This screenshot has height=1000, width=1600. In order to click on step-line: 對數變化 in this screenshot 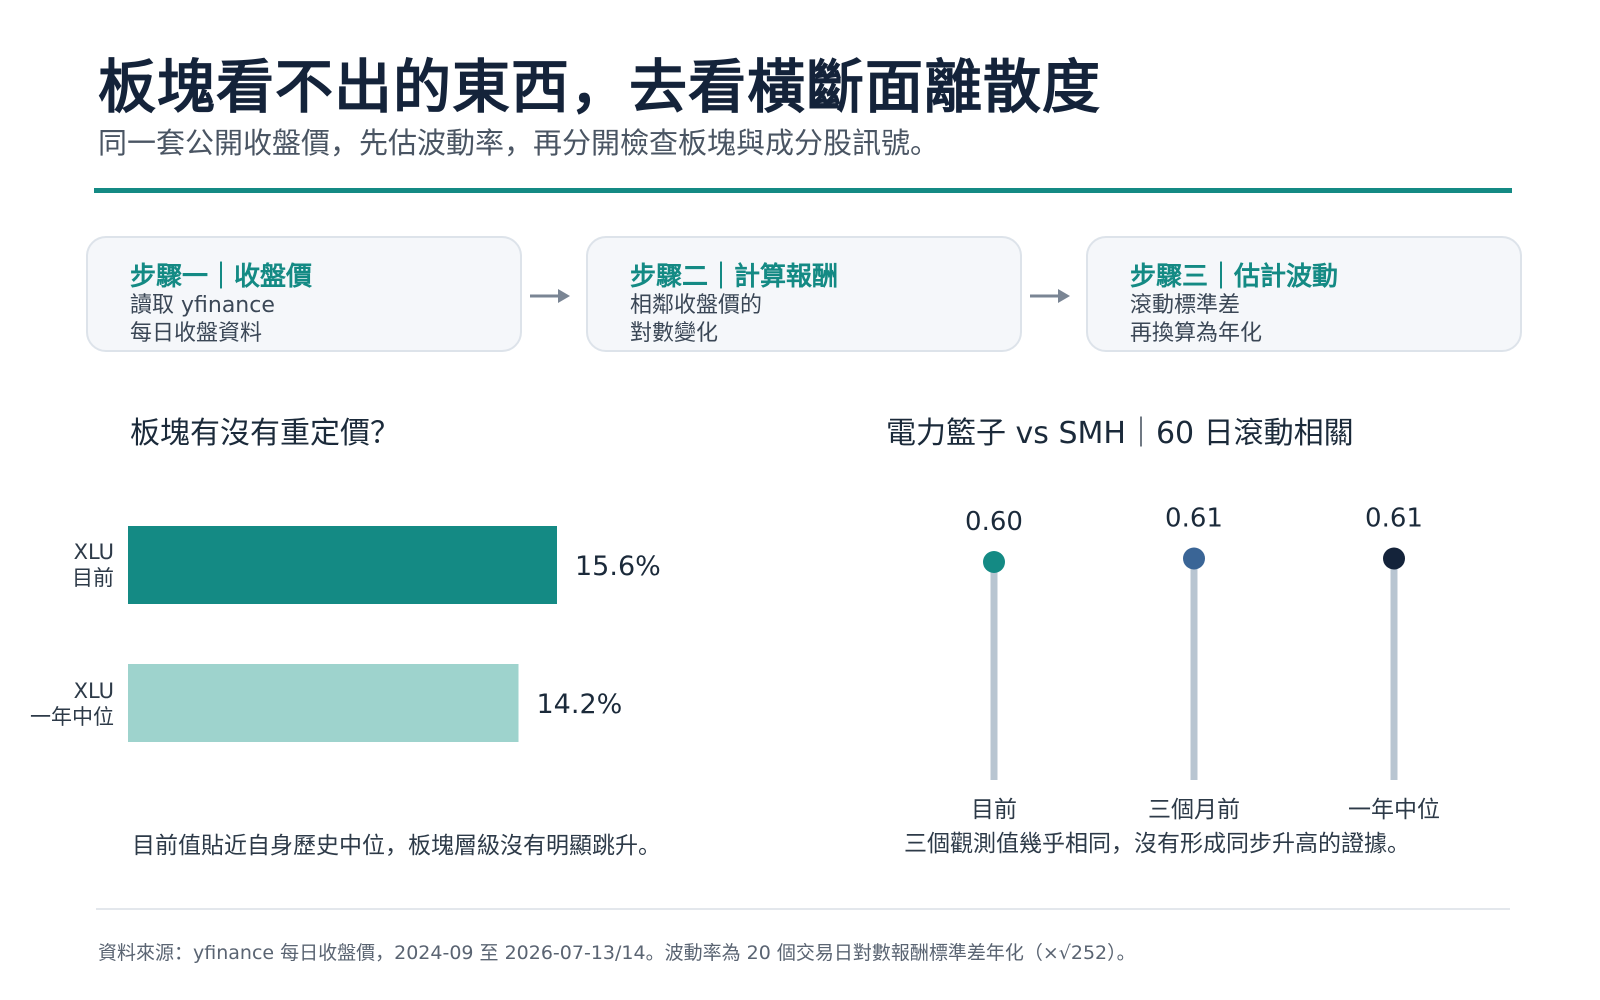, I will do `click(674, 333)`.